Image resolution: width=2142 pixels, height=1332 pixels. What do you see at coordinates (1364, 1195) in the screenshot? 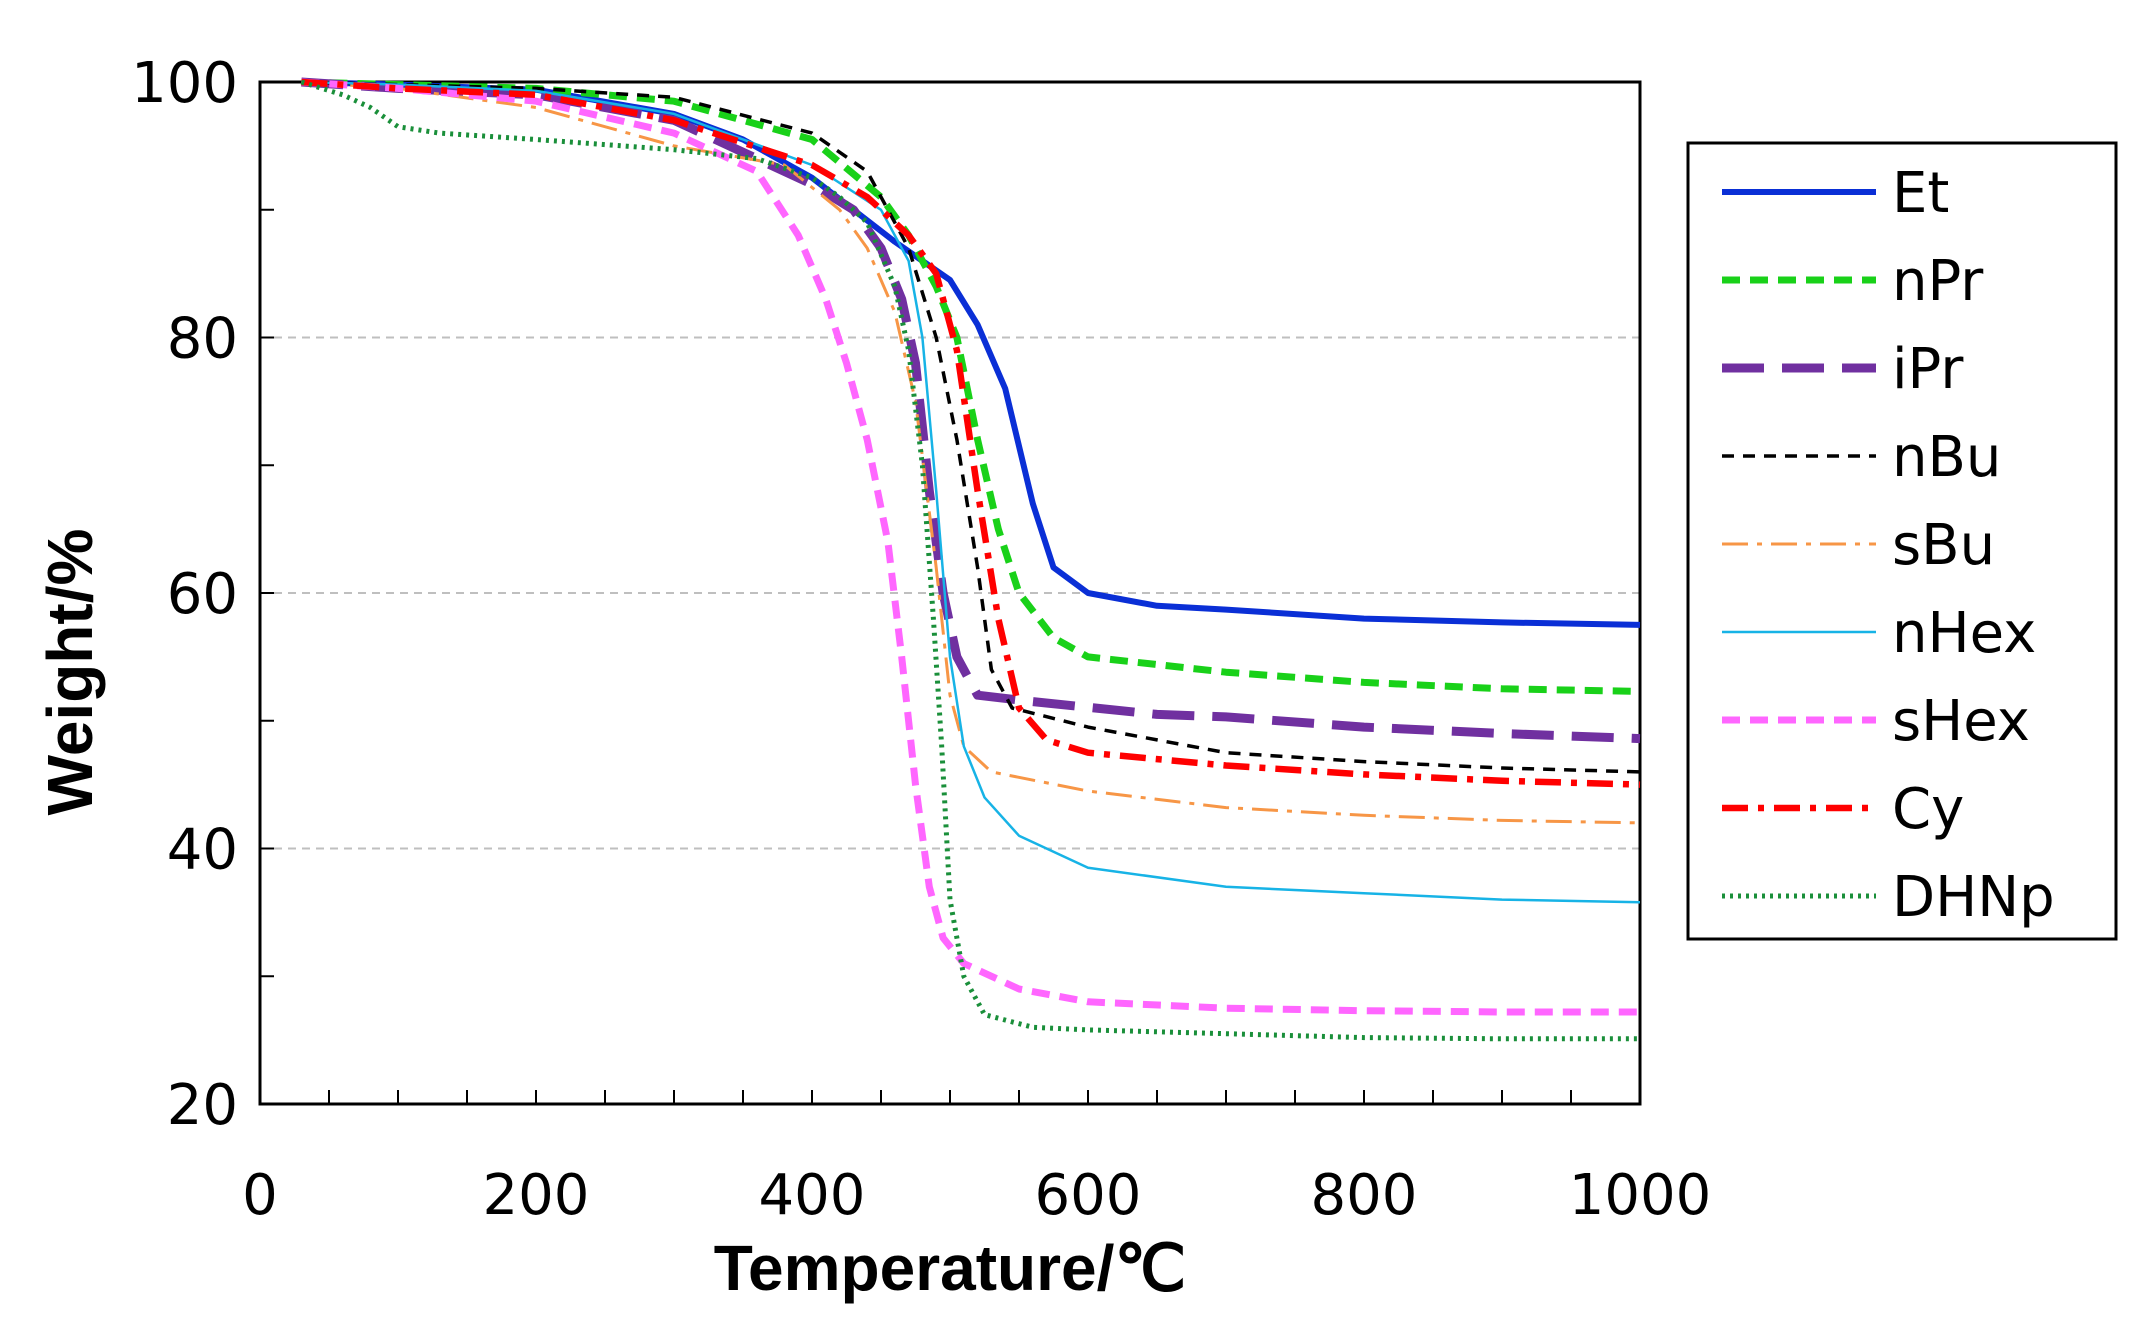
I see `x-tick-label: 800` at bounding box center [1364, 1195].